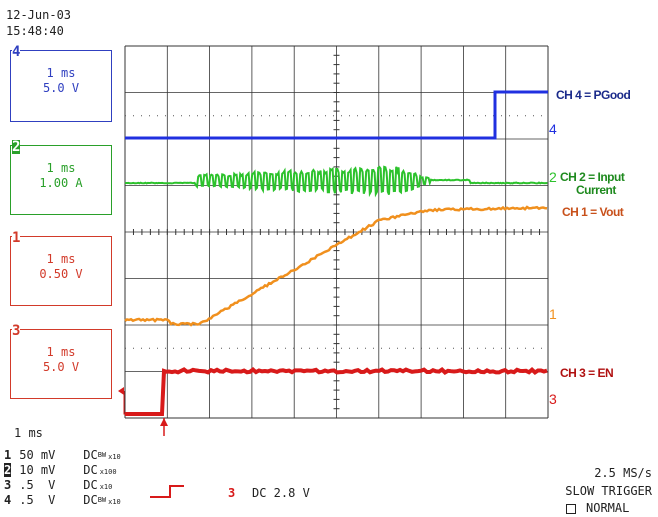 This screenshot has height=517, width=658. Describe the element at coordinates (553, 177) in the screenshot. I see `ch2-marker: 2` at that location.